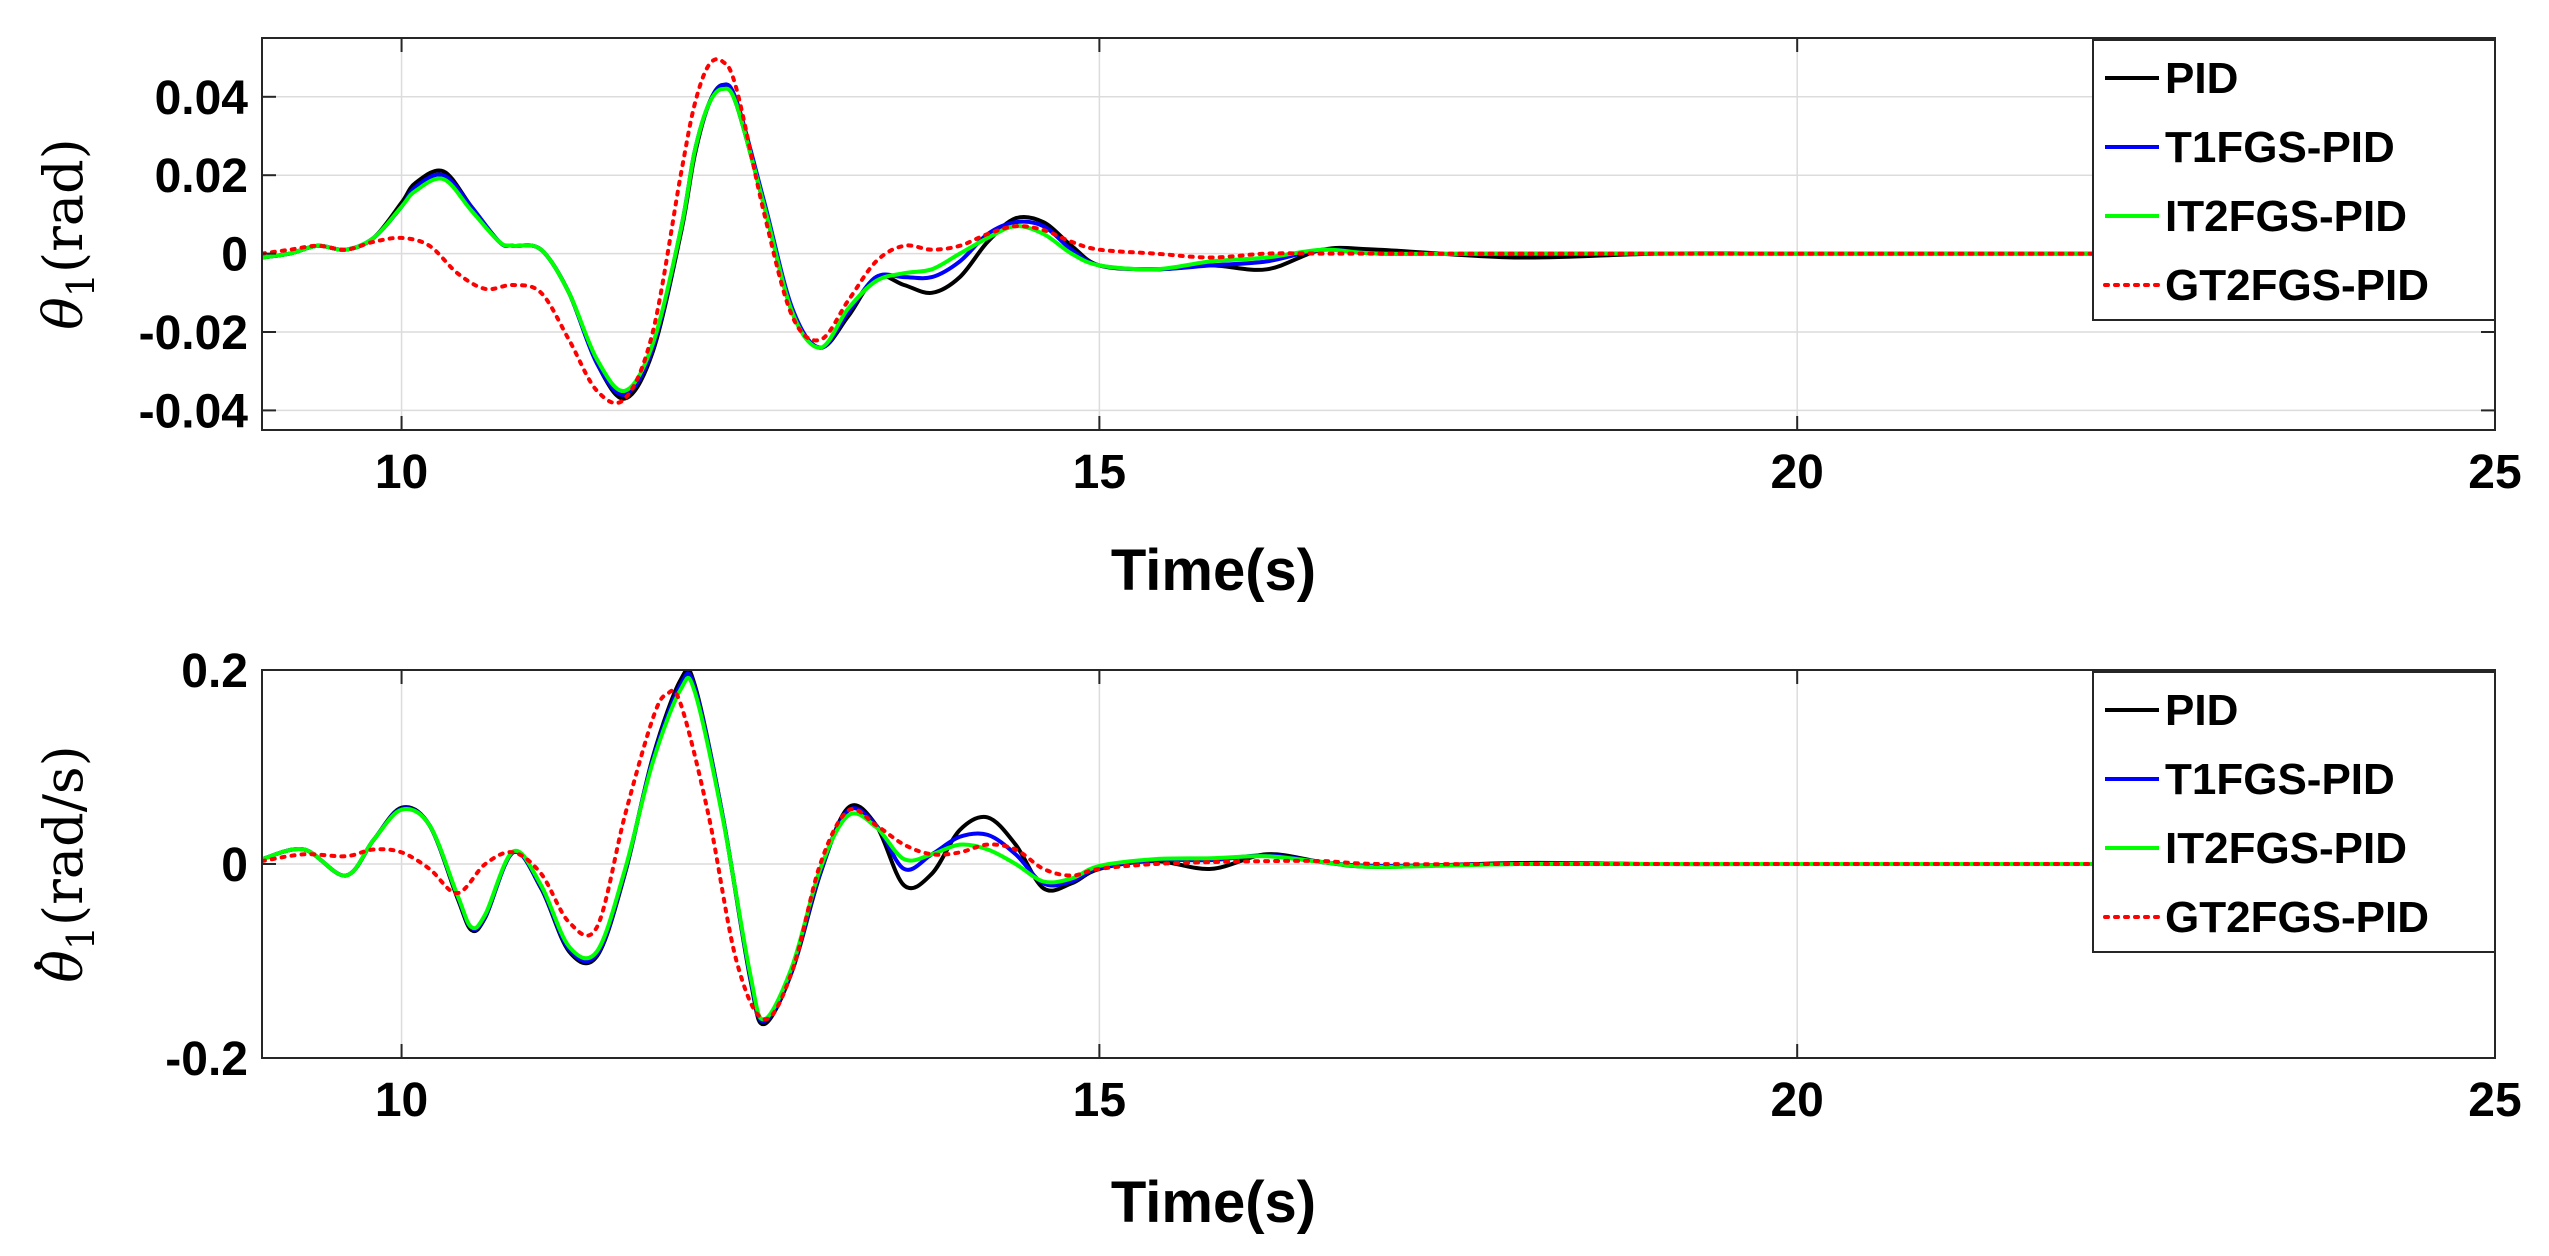 The image size is (2549, 1256). What do you see at coordinates (193, 333) in the screenshot?
I see `y-tick-label: -0.02` at bounding box center [193, 333].